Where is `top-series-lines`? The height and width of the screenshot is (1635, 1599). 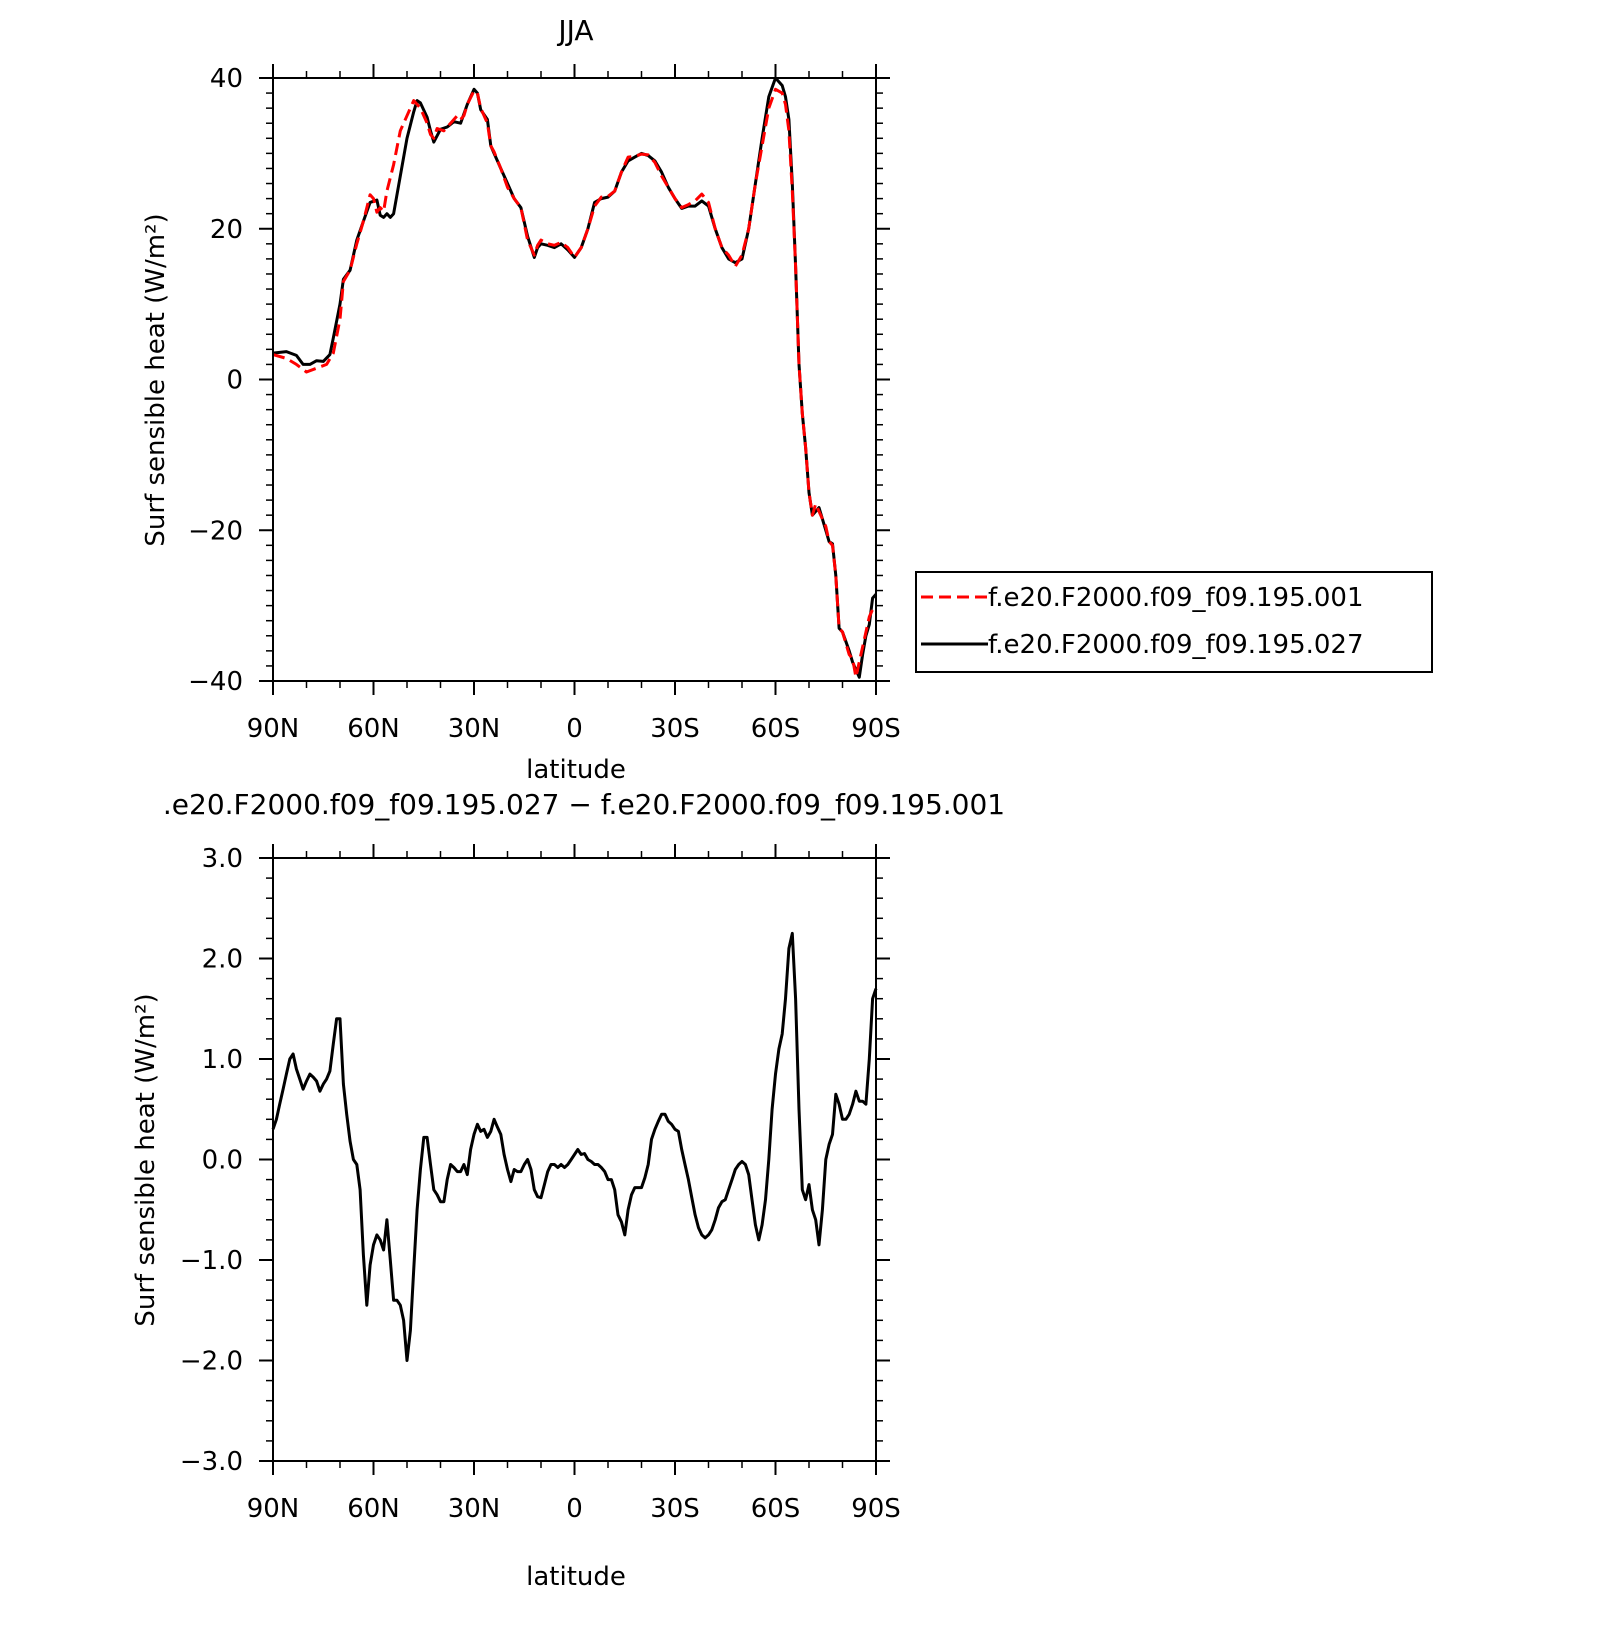
top-series-lines is located at coordinates (575, 377).